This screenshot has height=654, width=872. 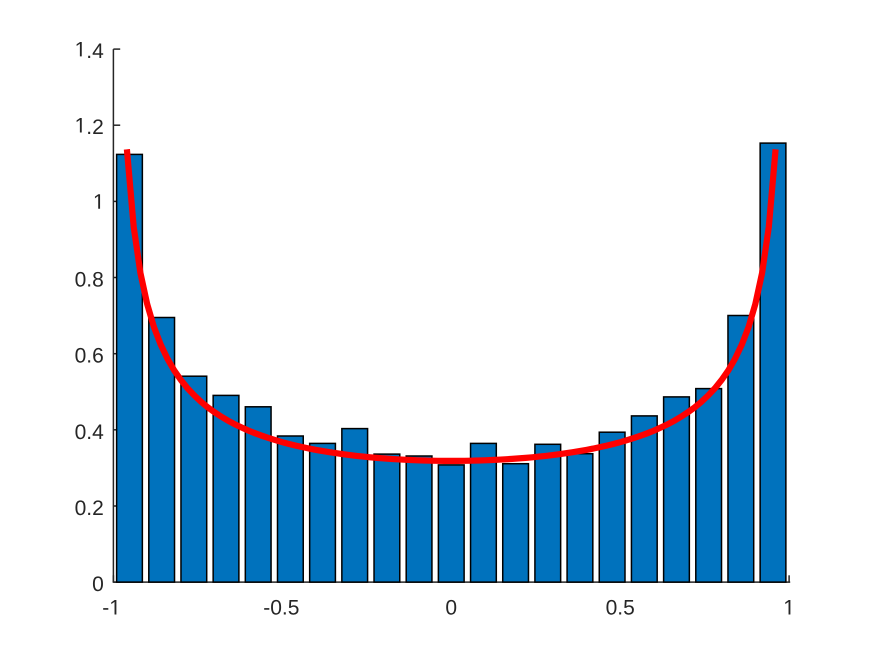 What do you see at coordinates (620, 608) in the screenshot?
I see `svg-text: 0.5` at bounding box center [620, 608].